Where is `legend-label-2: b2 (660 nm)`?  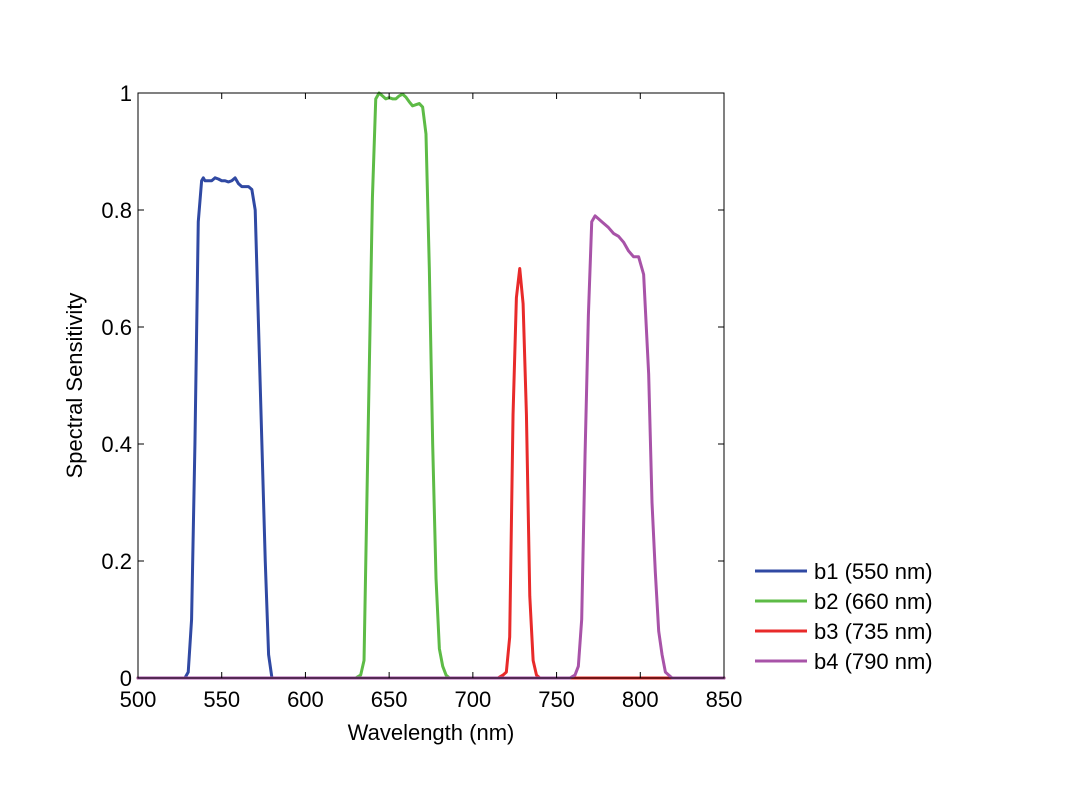 legend-label-2: b2 (660 nm) is located at coordinates (873, 601).